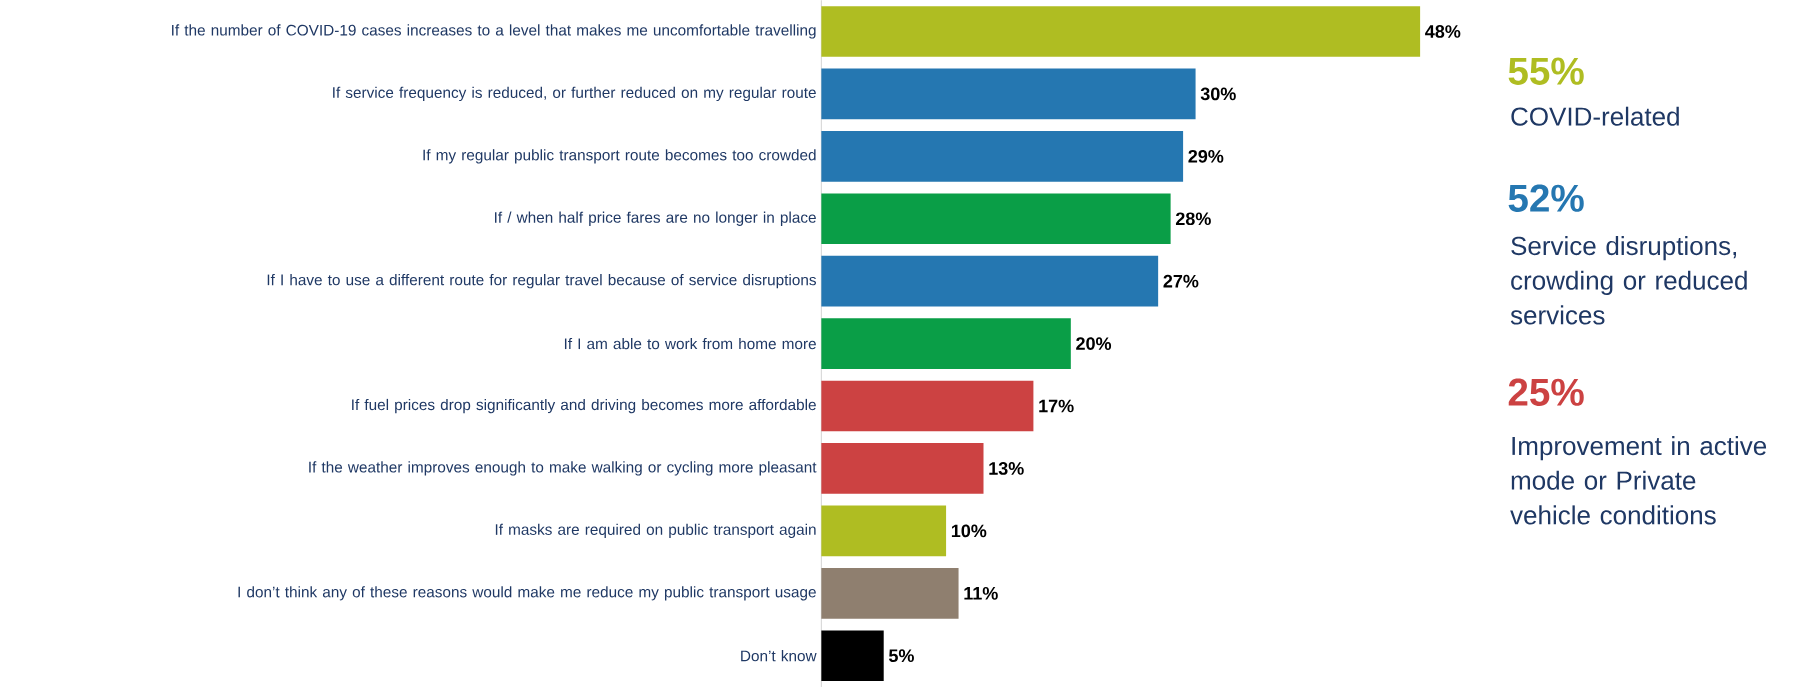 This screenshot has height=687, width=1808. Describe the element at coordinates (1218, 94) in the screenshot. I see `data-label: 30%` at that location.